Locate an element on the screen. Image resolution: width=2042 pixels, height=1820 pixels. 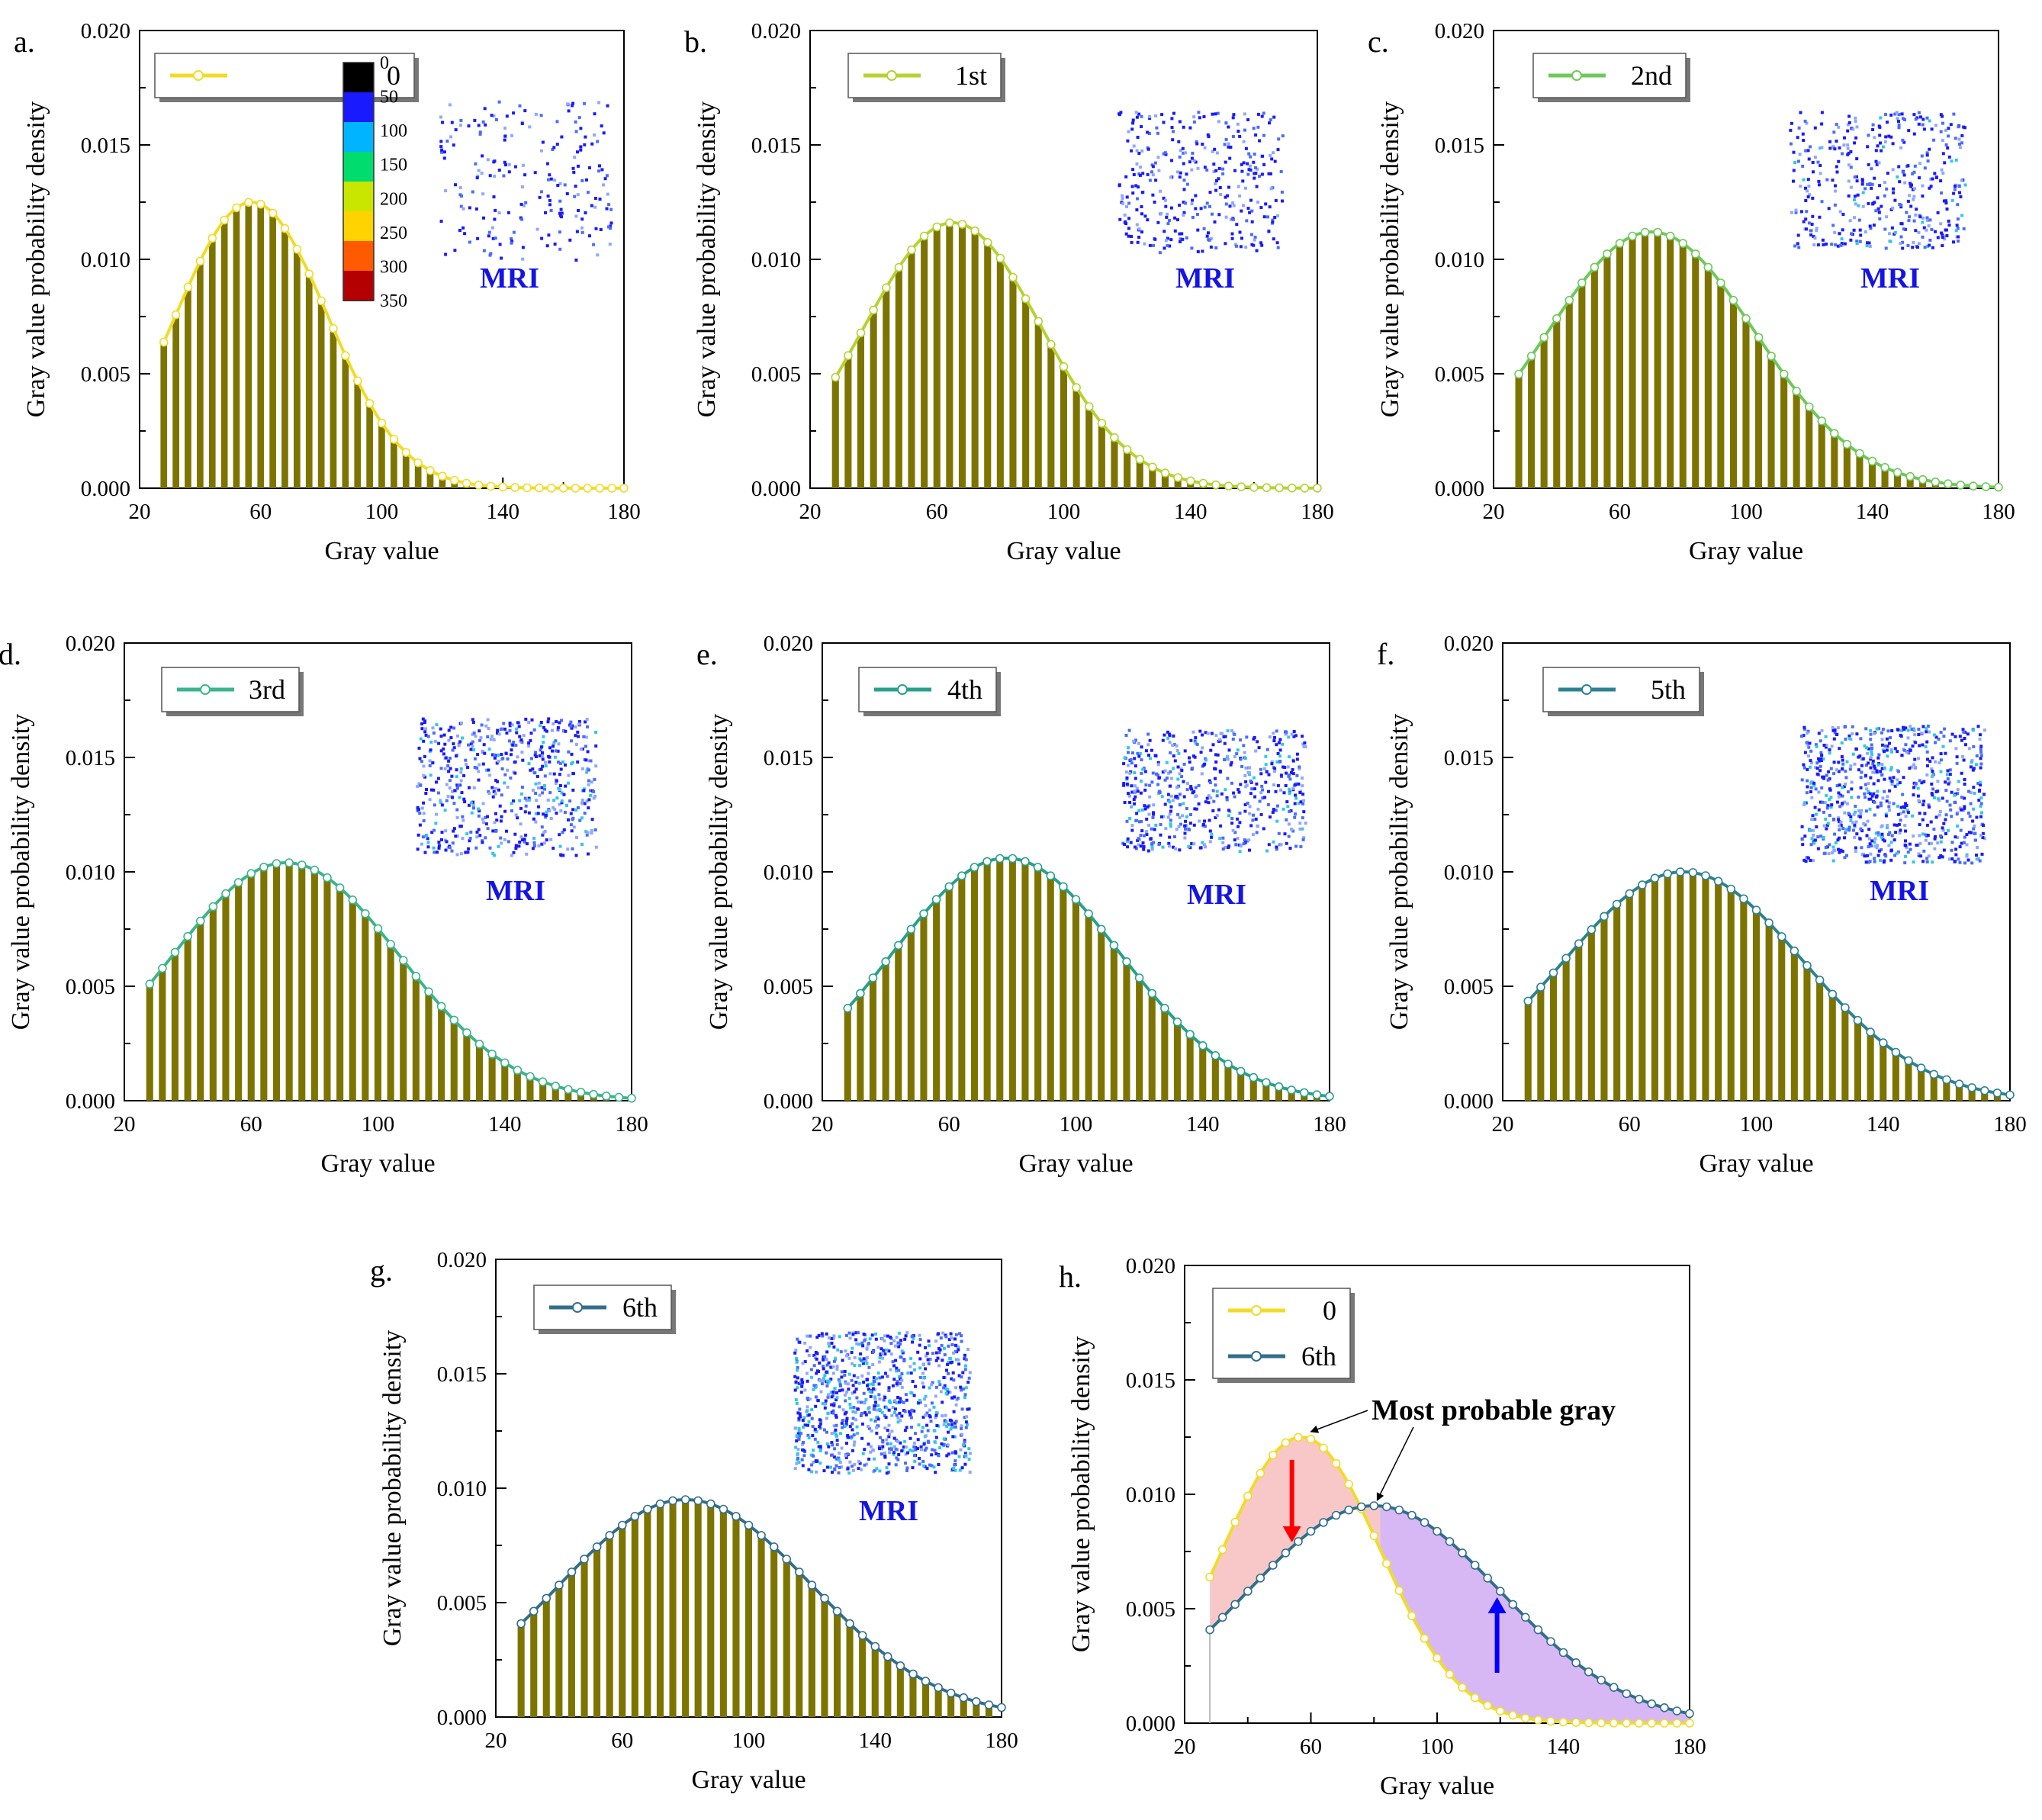
x-tick-label: 100 is located at coordinates (1076, 1124).